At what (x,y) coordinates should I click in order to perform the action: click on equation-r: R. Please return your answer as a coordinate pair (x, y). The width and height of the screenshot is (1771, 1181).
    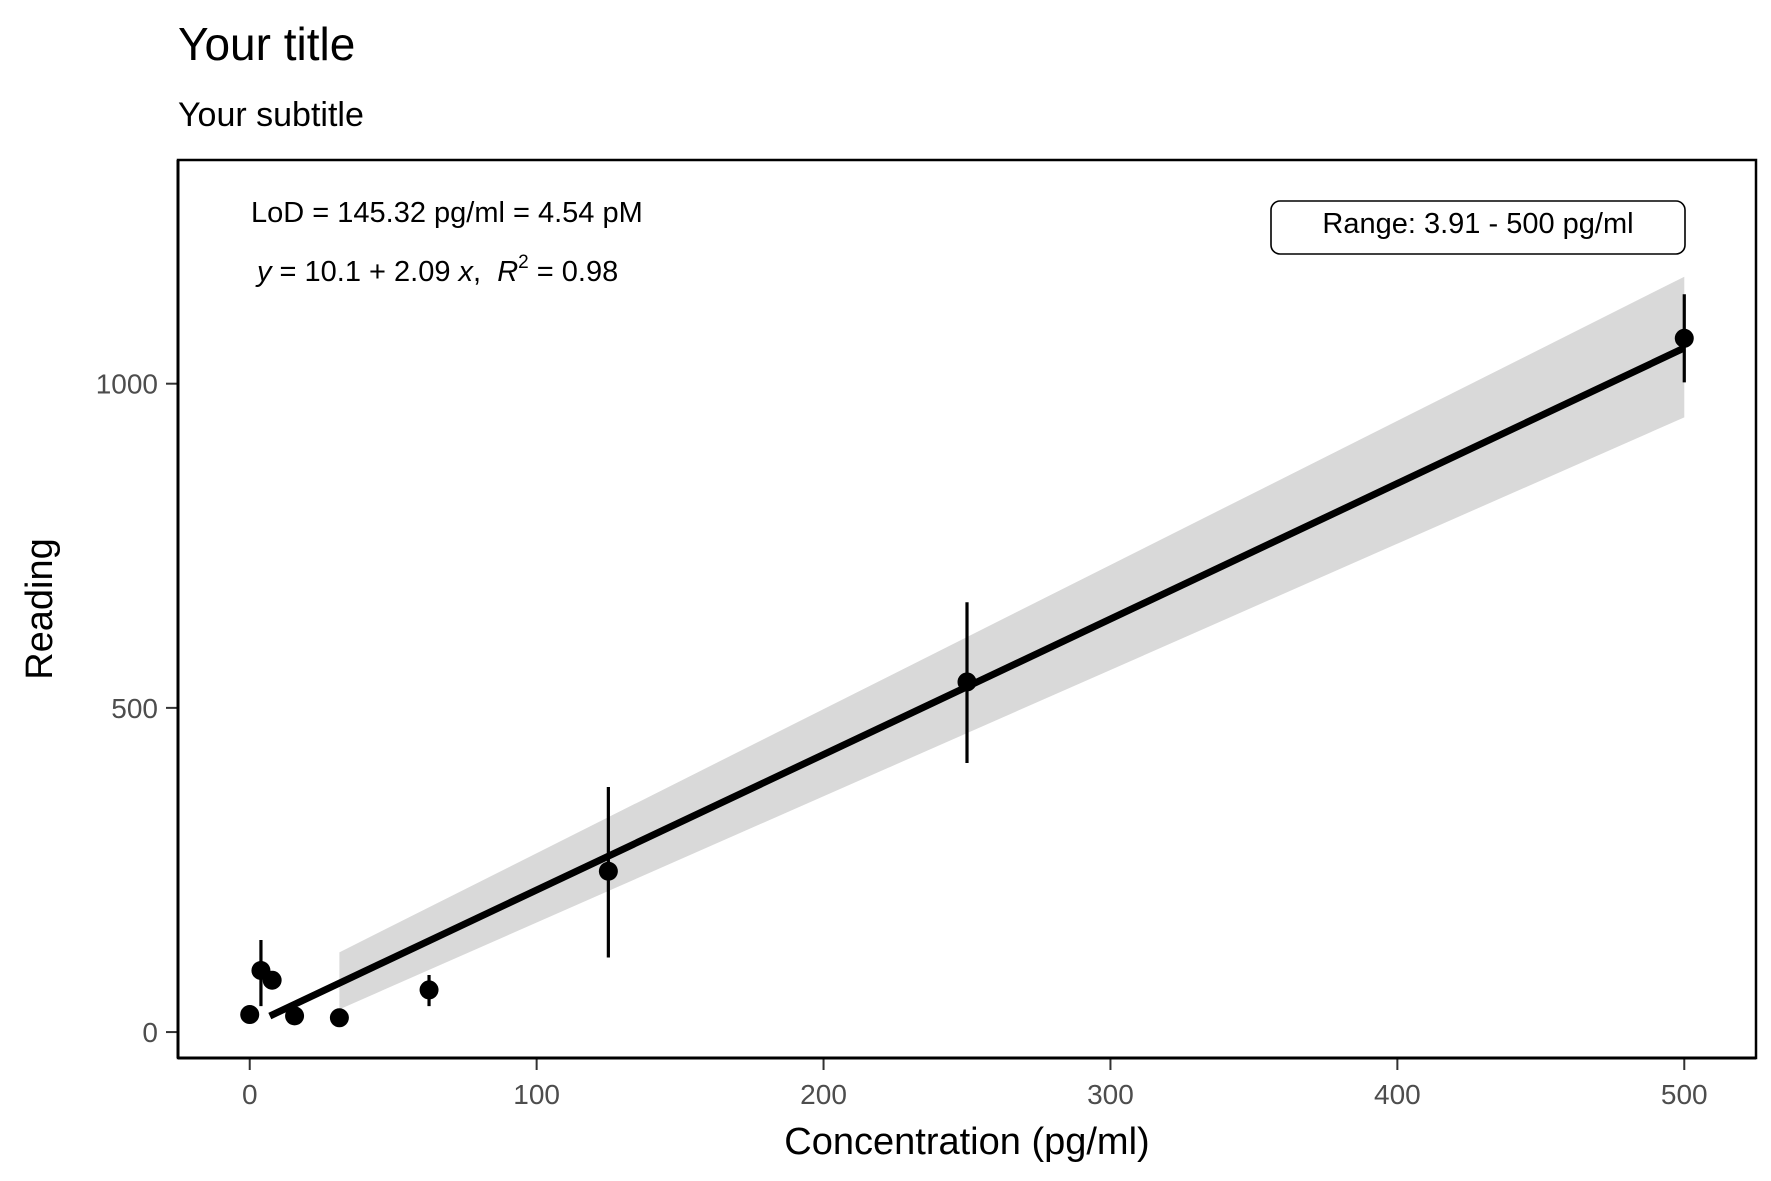
    Looking at the image, I should click on (507, 272).